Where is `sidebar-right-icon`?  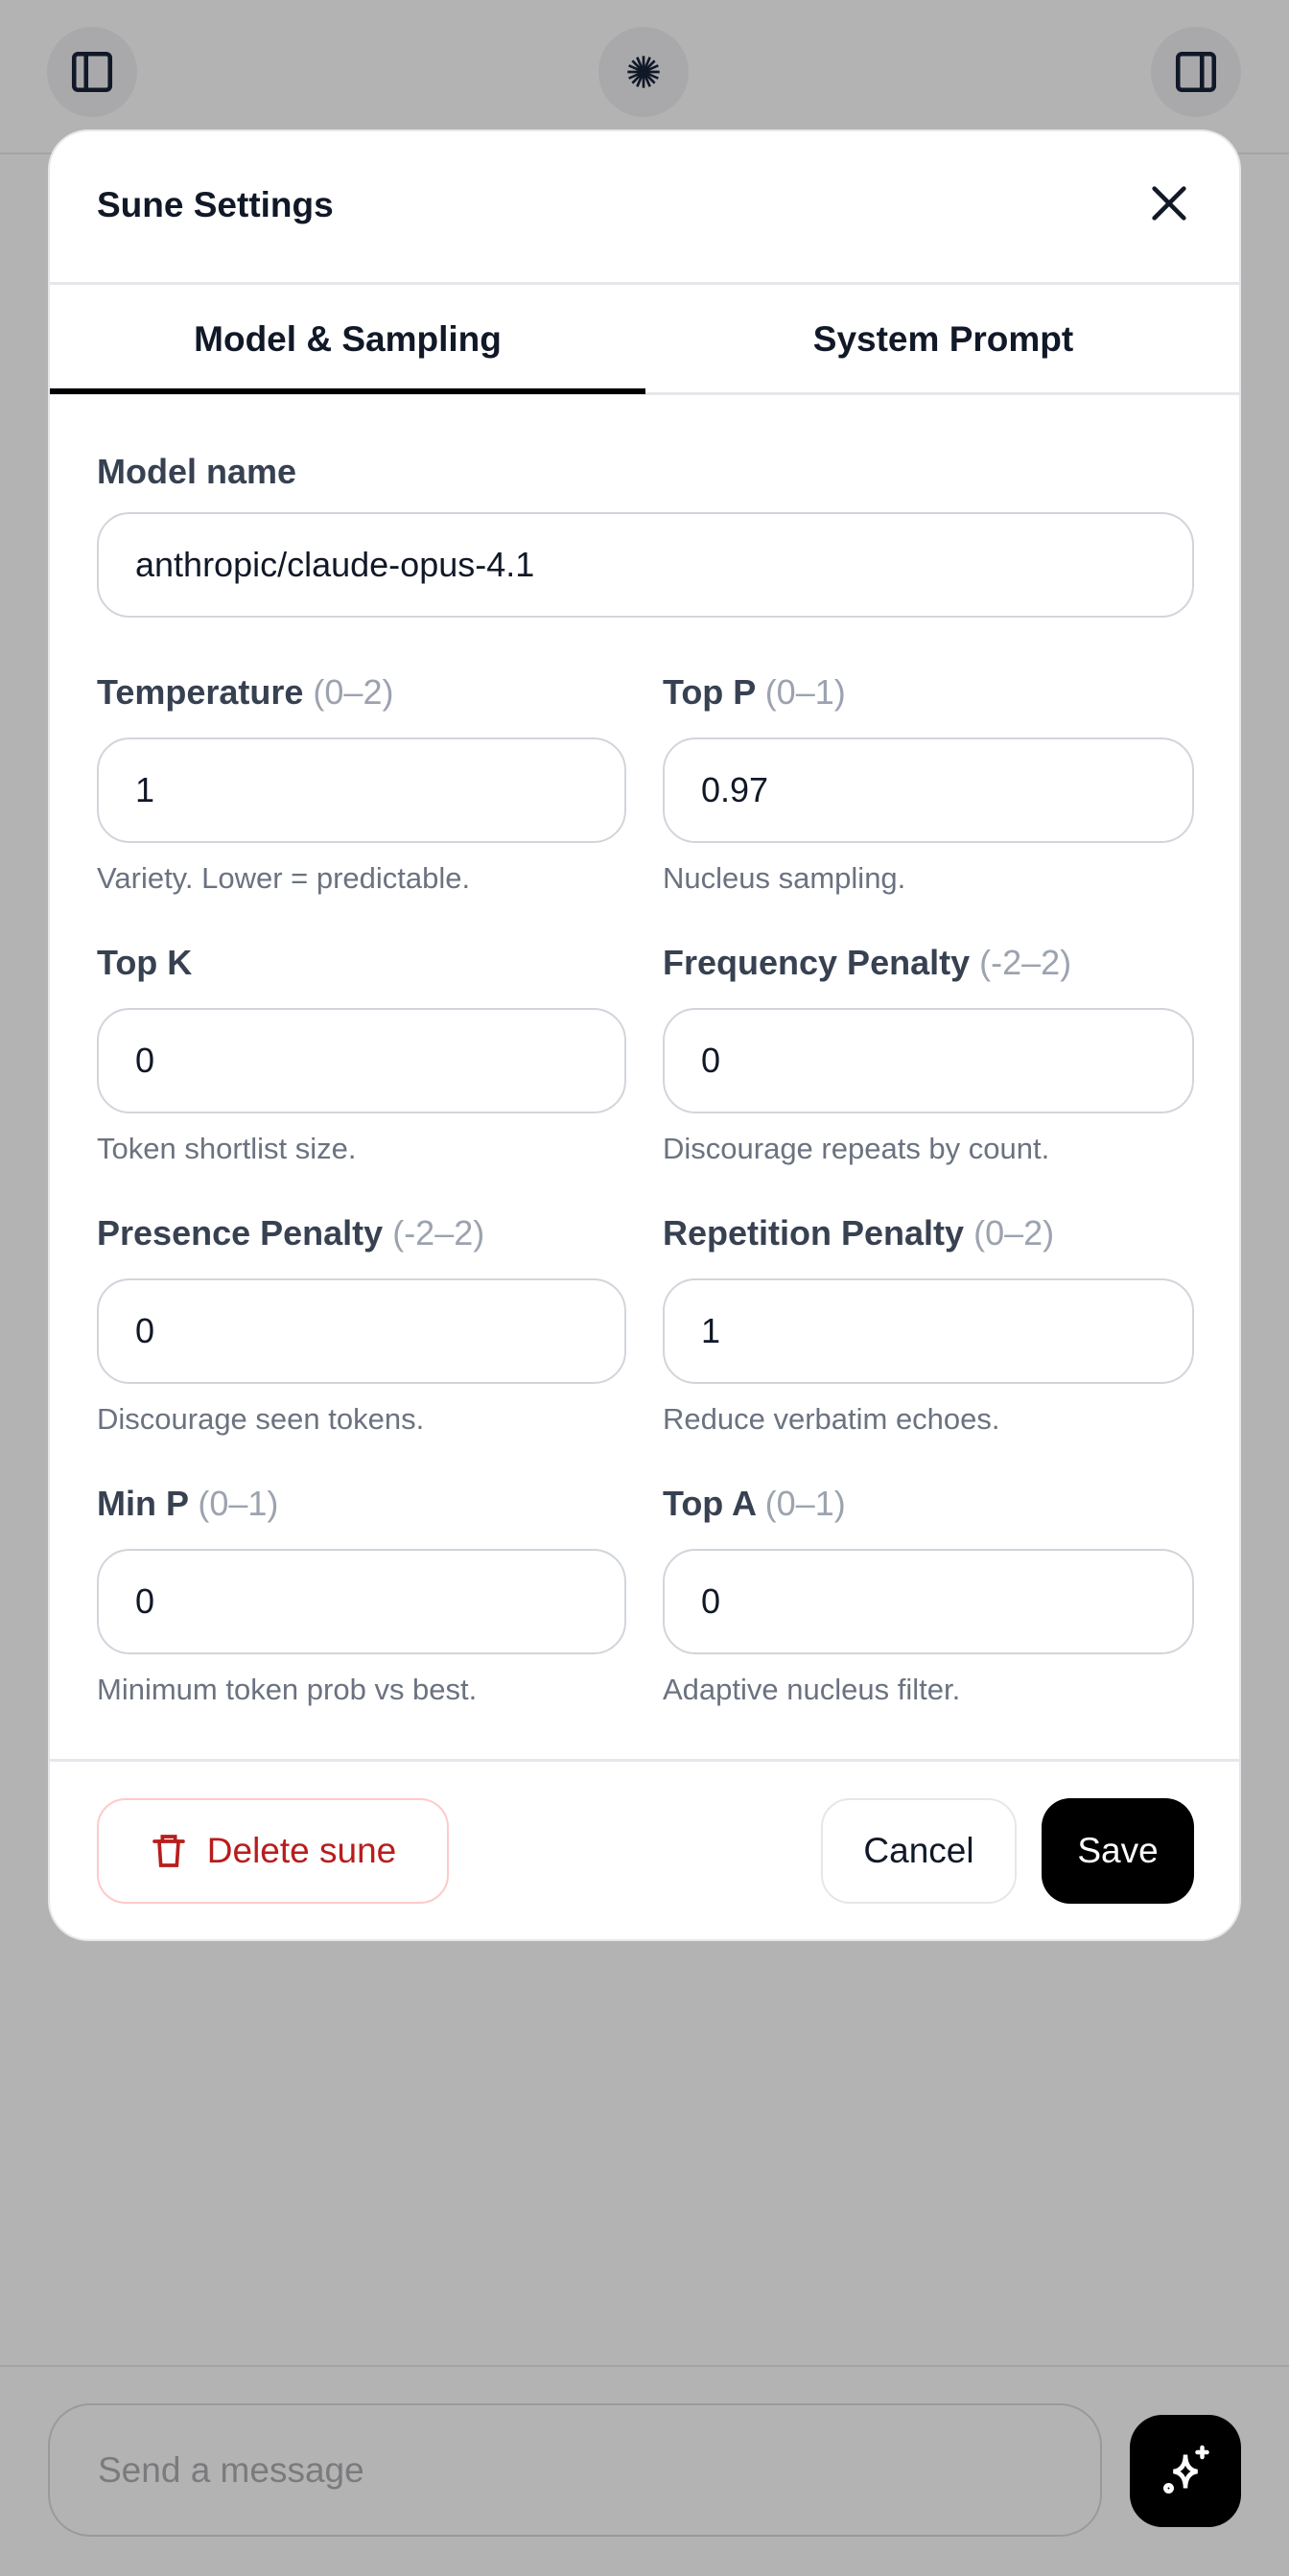 sidebar-right-icon is located at coordinates (1196, 72).